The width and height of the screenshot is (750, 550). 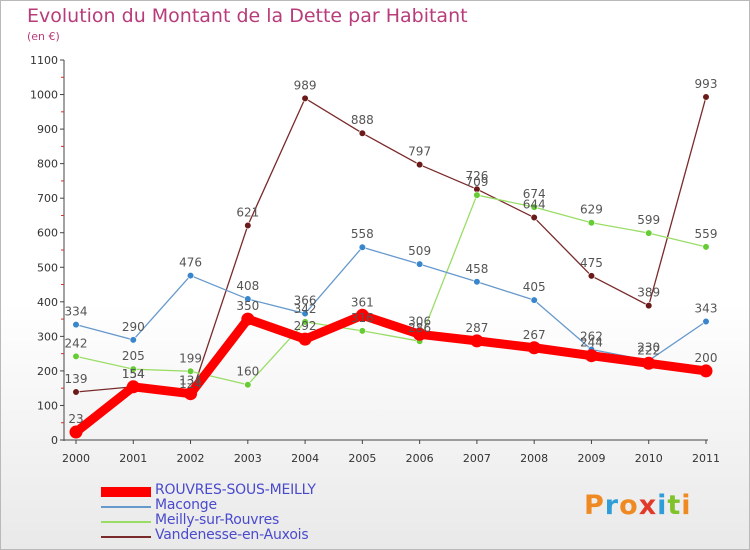 What do you see at coordinates (133, 374) in the screenshot?
I see `data-label: 154` at bounding box center [133, 374].